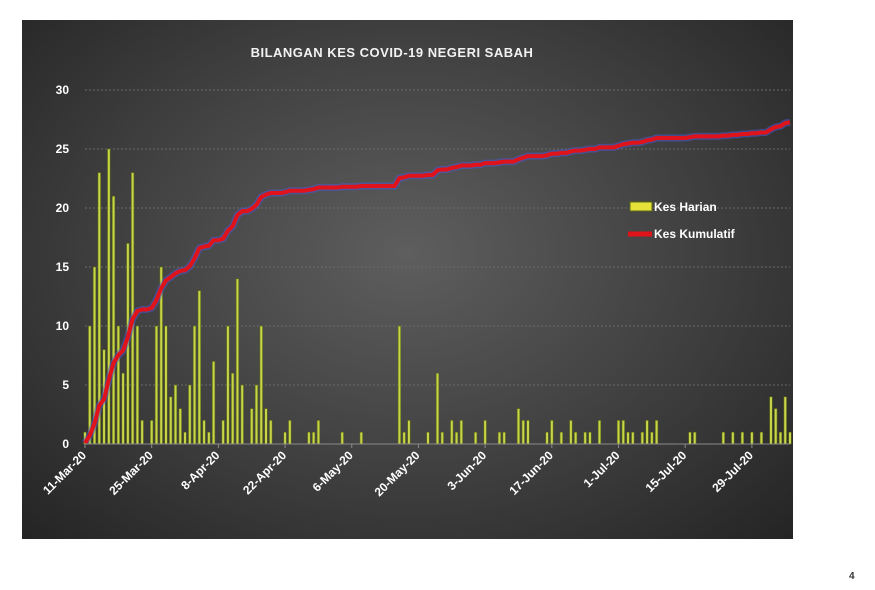  What do you see at coordinates (64, 472) in the screenshot?
I see `x-tick-label: 11-Mar-20` at bounding box center [64, 472].